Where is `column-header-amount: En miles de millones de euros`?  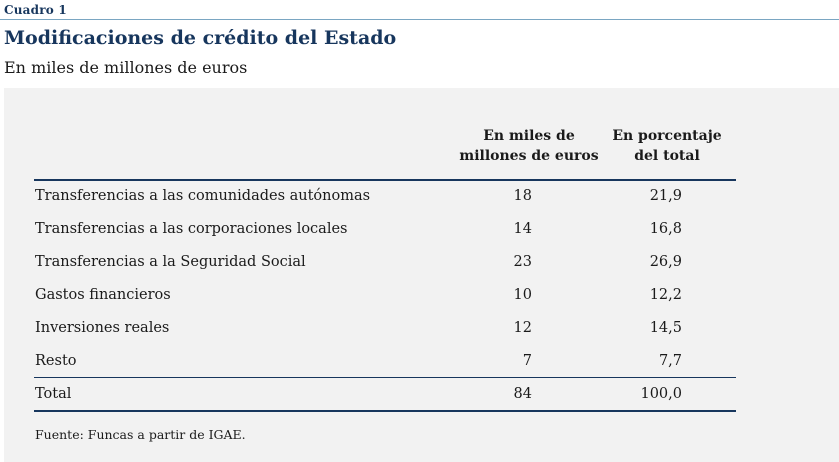
column-header-amount: En miles de millones de euros is located at coordinates (529, 146).